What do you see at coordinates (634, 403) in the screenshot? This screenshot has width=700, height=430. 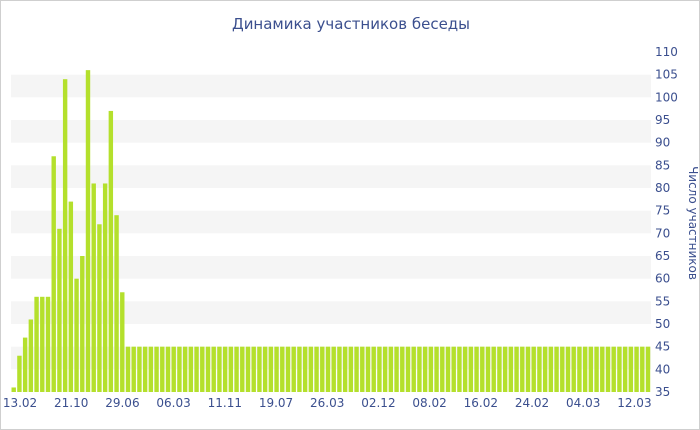 I see `x-tick-label: 12.03` at bounding box center [634, 403].